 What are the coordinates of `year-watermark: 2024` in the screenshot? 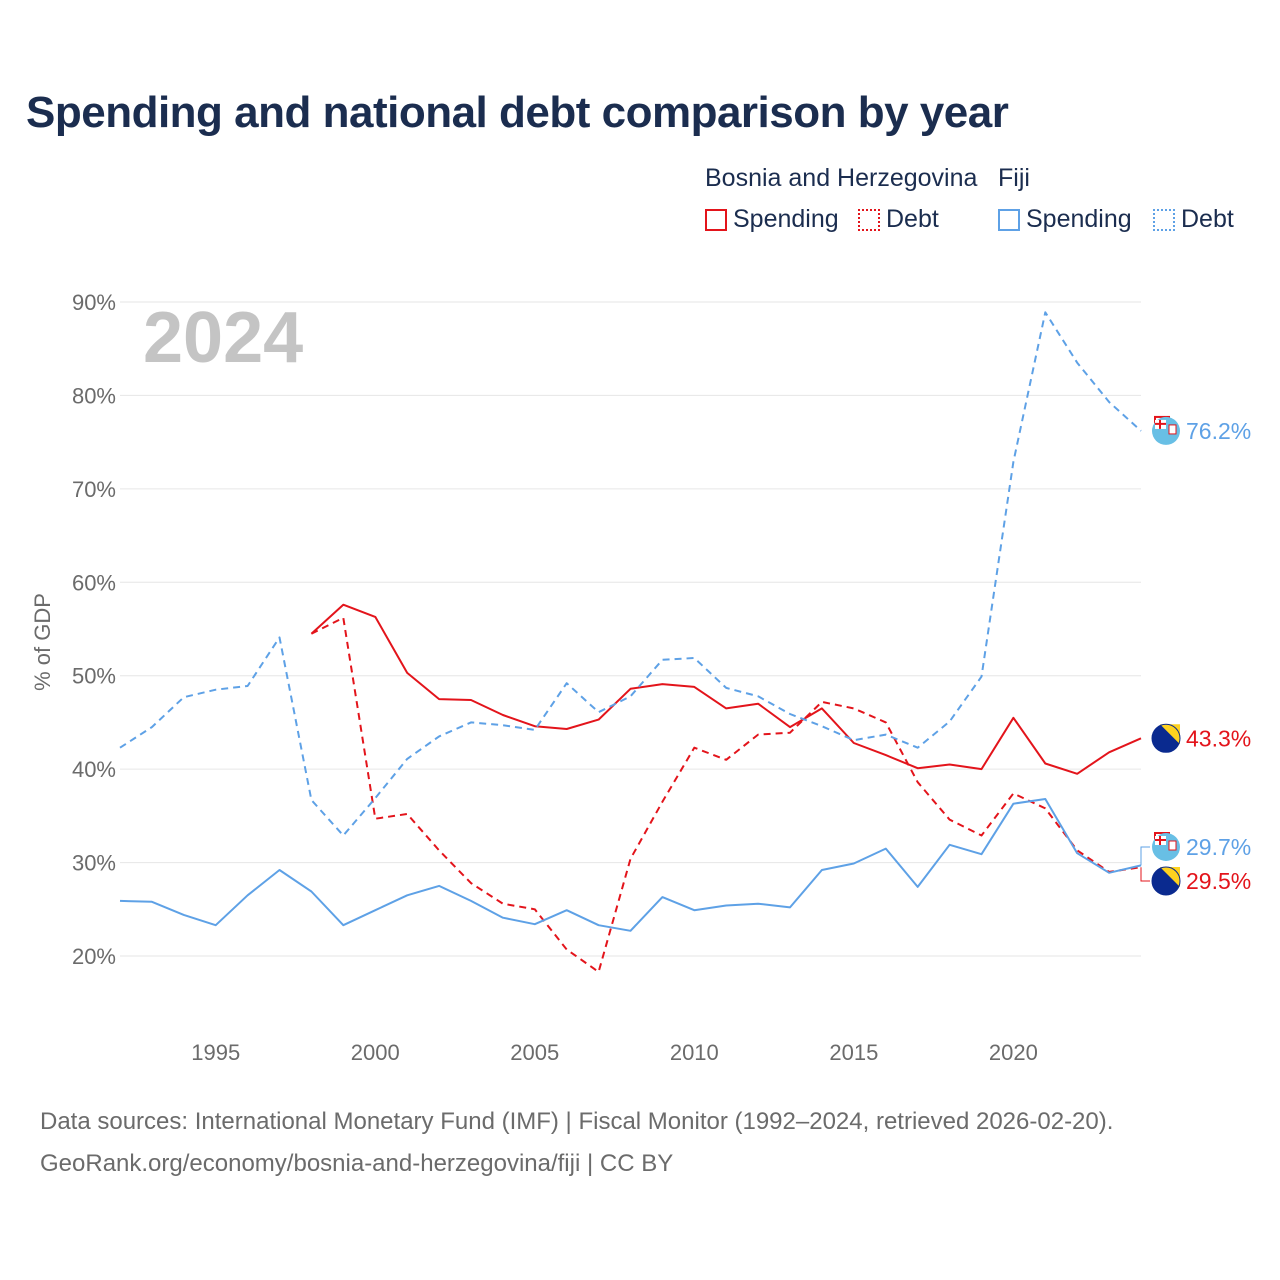 It's located at (223, 338).